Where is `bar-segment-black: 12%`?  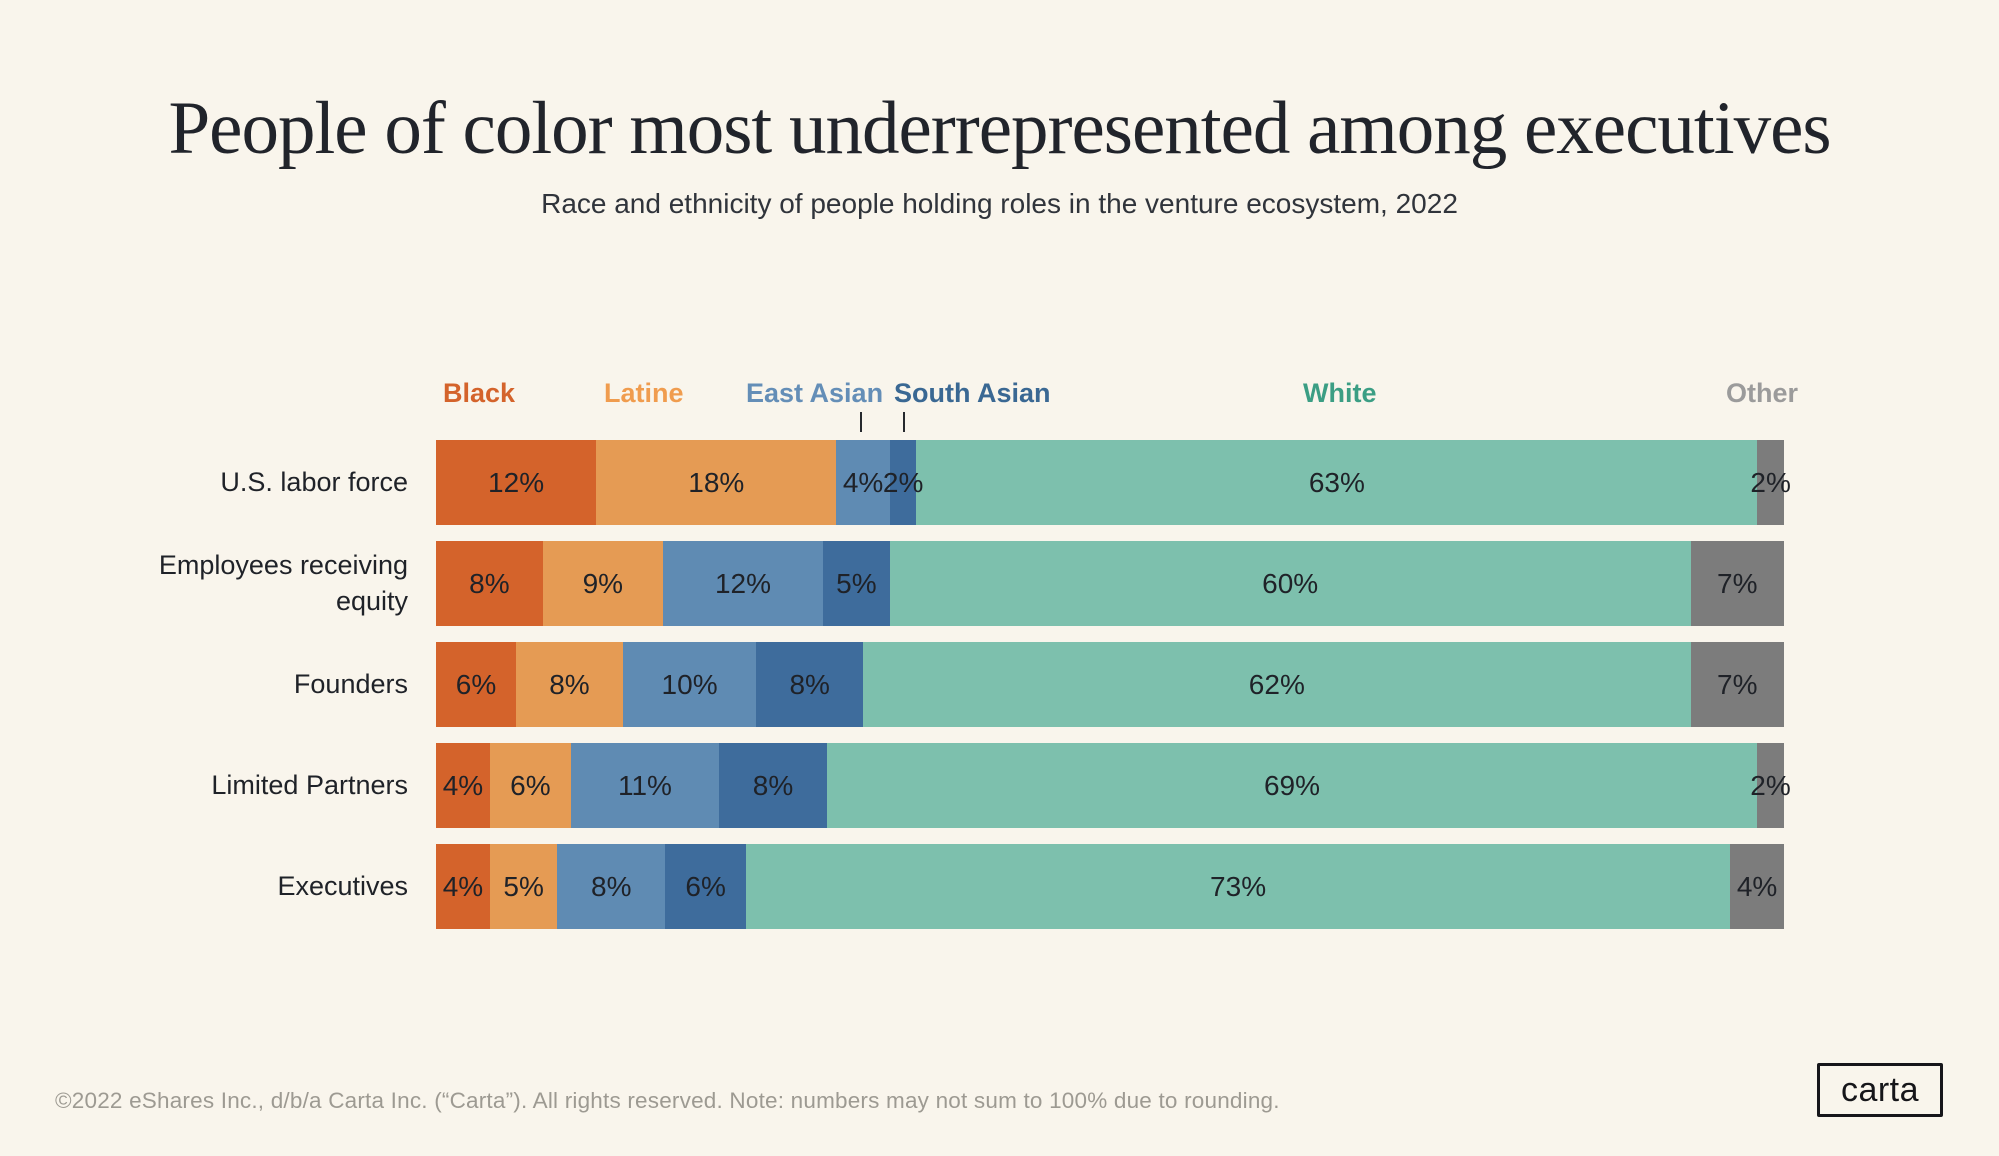 bar-segment-black: 12% is located at coordinates (516, 482).